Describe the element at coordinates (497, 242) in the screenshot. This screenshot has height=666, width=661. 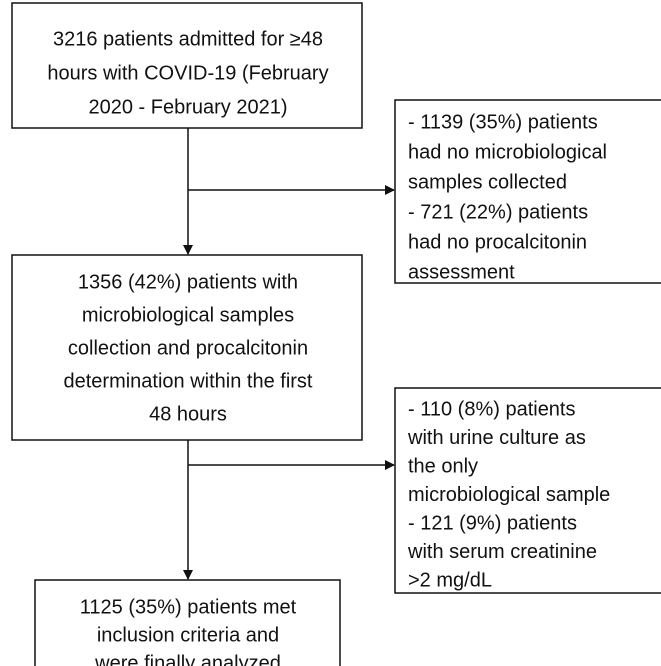
I see `node-text: had no procalcitonin` at that location.